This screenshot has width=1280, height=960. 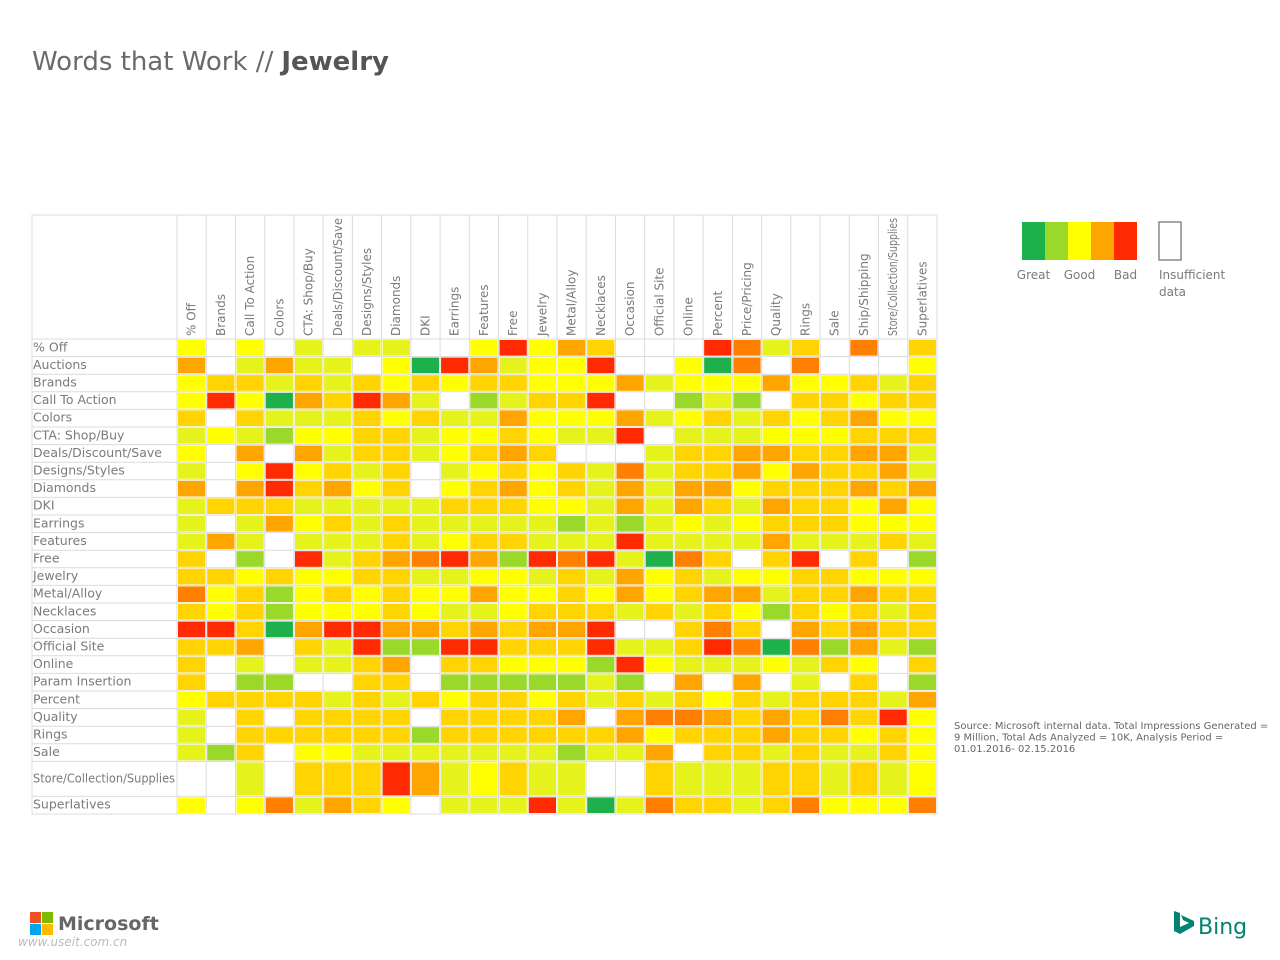 What do you see at coordinates (53, 663) in the screenshot?
I see `row-label: Online` at bounding box center [53, 663].